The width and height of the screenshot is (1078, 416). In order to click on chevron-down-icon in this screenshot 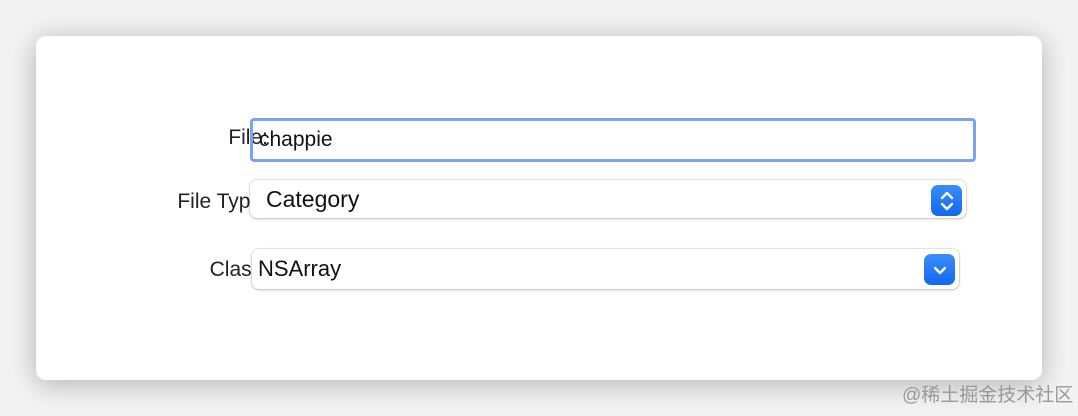, I will do `click(939, 269)`.